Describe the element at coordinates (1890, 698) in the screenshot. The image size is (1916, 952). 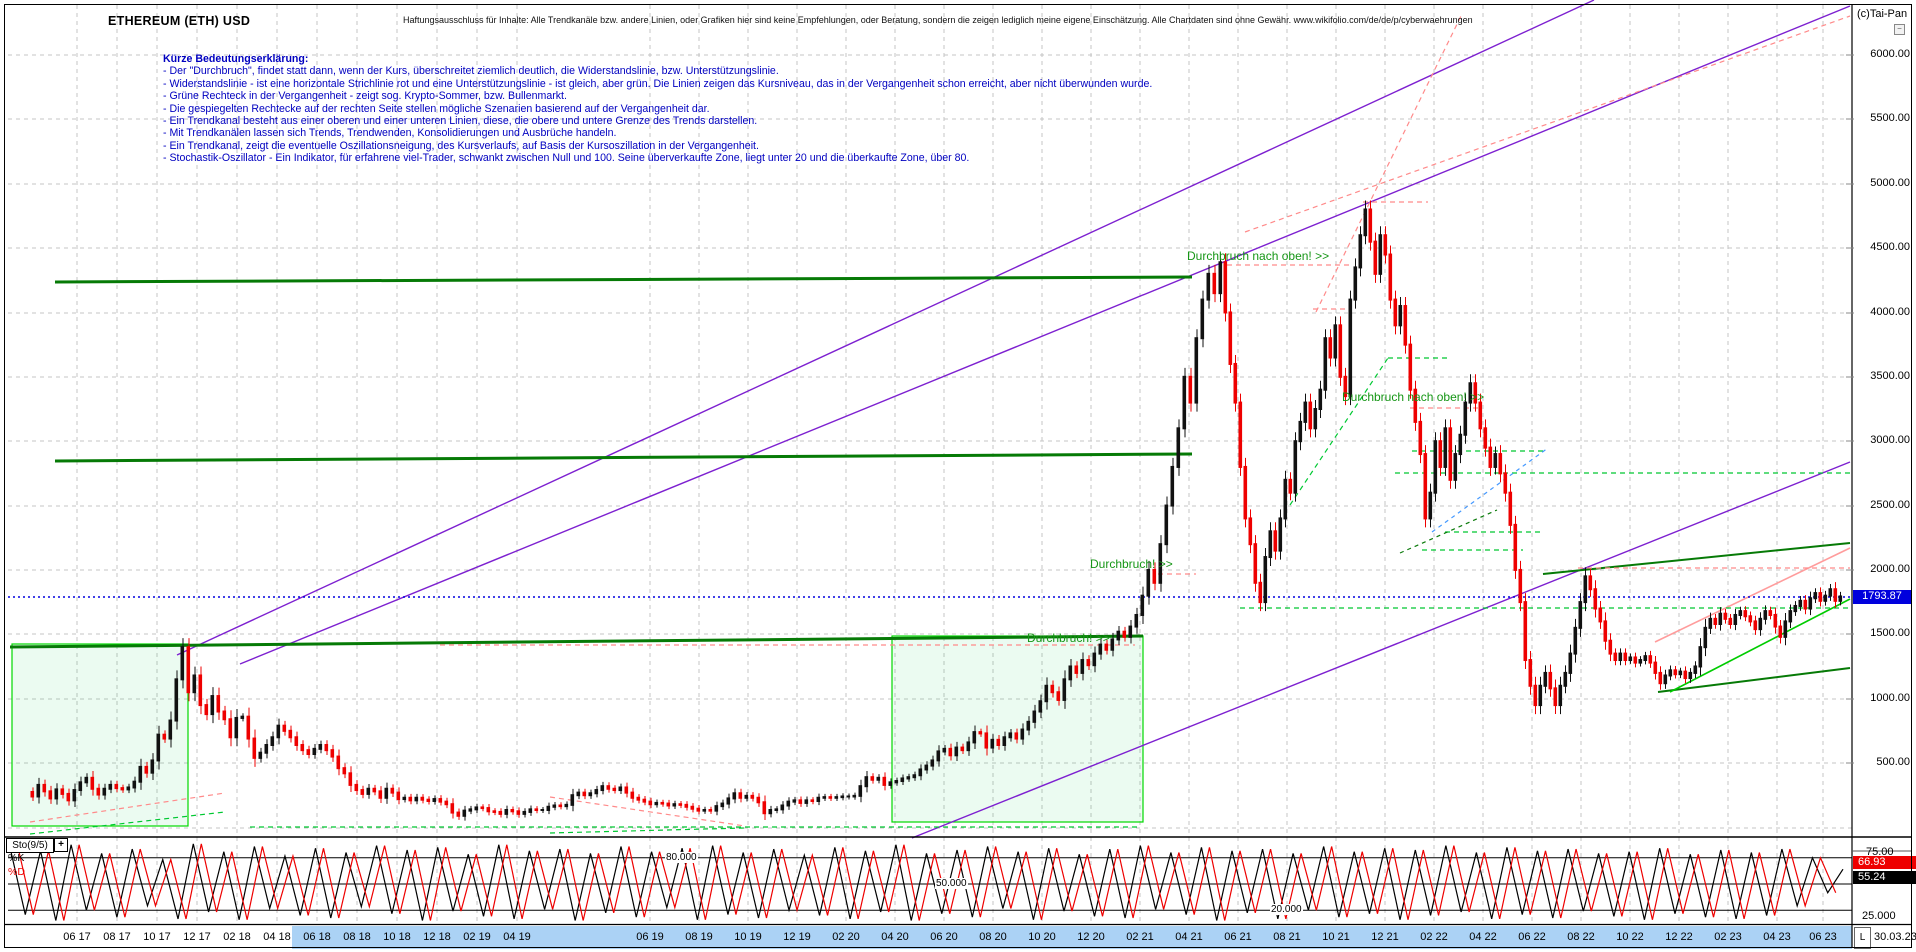
I see `price-axis-label: 1000.00` at that location.